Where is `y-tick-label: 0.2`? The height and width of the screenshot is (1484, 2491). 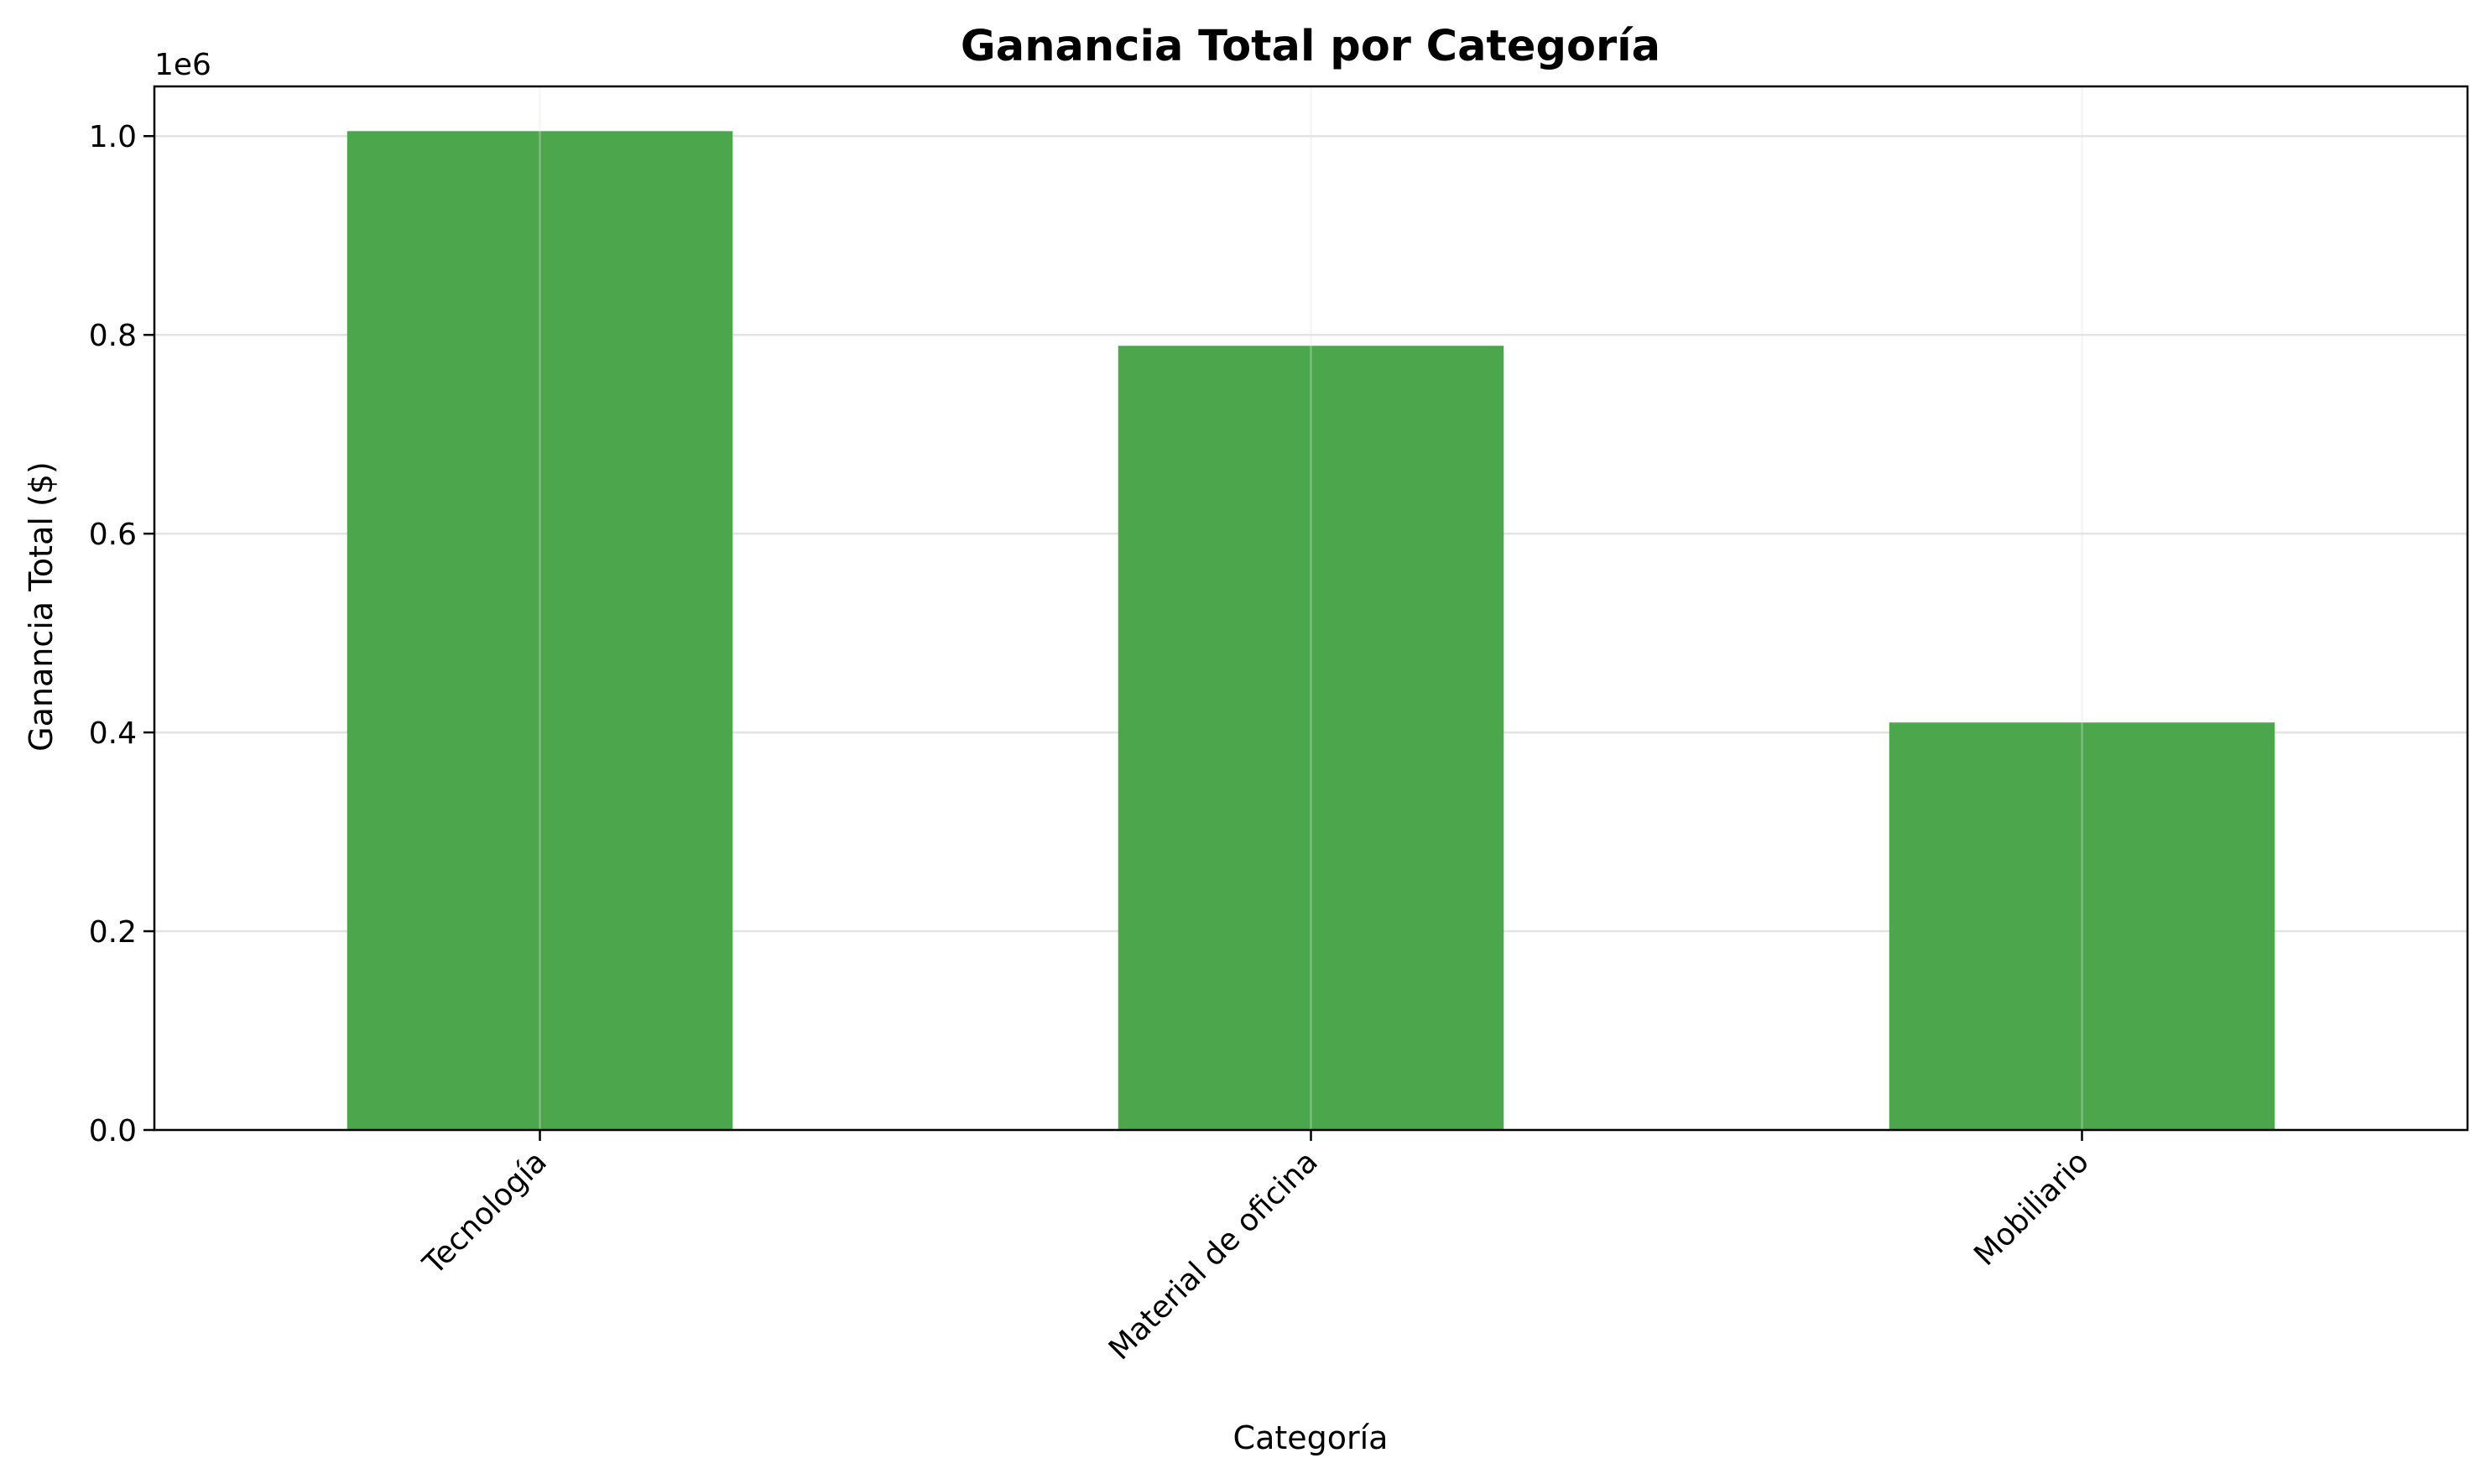
y-tick-label: 0.2 is located at coordinates (113, 932).